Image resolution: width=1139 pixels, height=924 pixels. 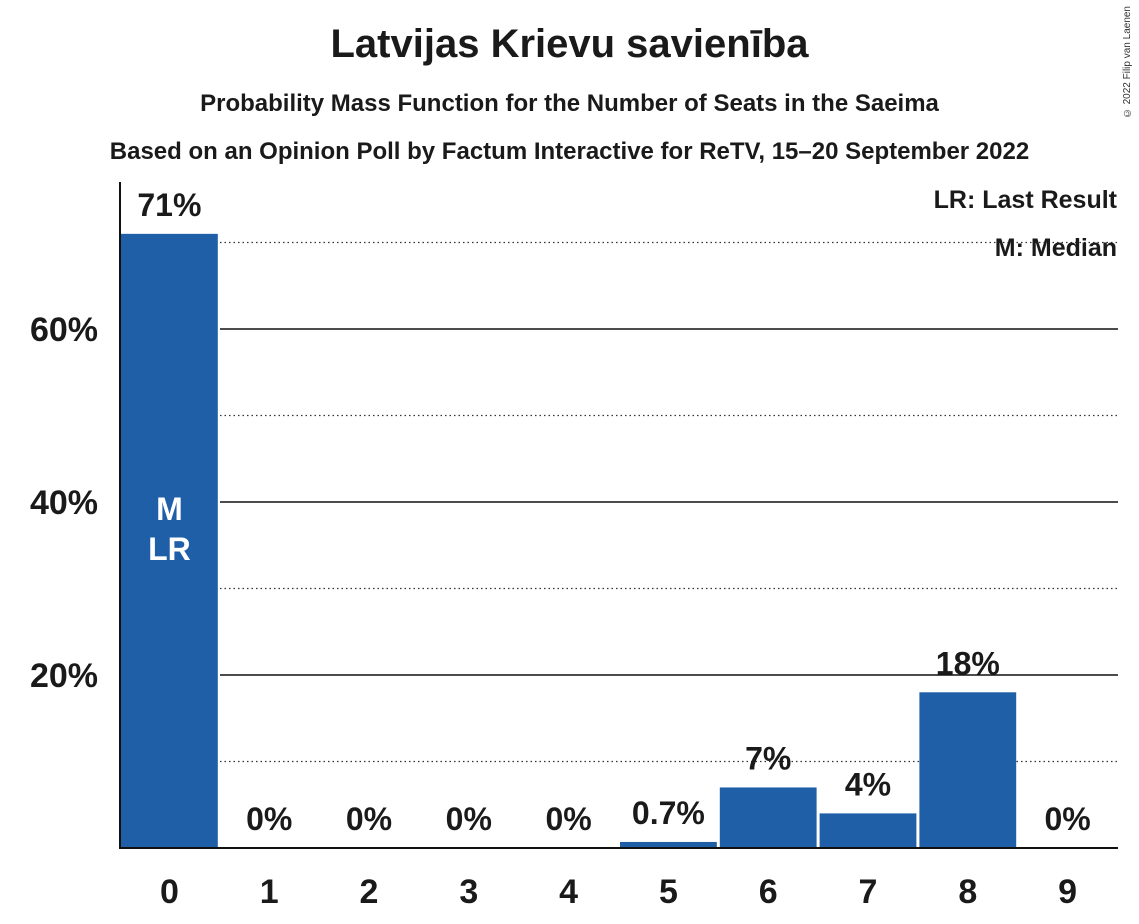 What do you see at coordinates (868, 784) in the screenshot?
I see `data-label: 4%` at bounding box center [868, 784].